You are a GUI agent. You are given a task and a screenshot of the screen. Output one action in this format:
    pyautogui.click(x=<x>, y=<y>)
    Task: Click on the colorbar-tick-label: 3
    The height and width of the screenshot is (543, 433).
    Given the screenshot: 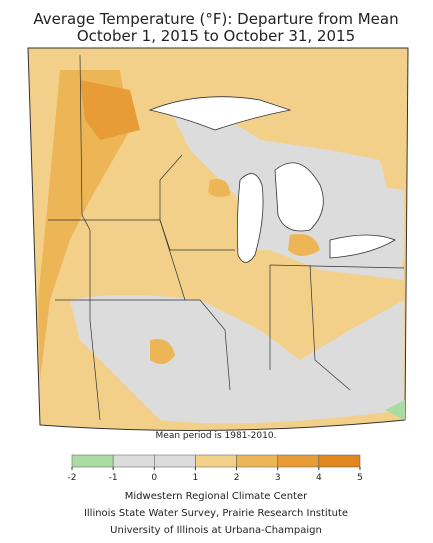 What is the action you would take?
    pyautogui.click(x=278, y=478)
    